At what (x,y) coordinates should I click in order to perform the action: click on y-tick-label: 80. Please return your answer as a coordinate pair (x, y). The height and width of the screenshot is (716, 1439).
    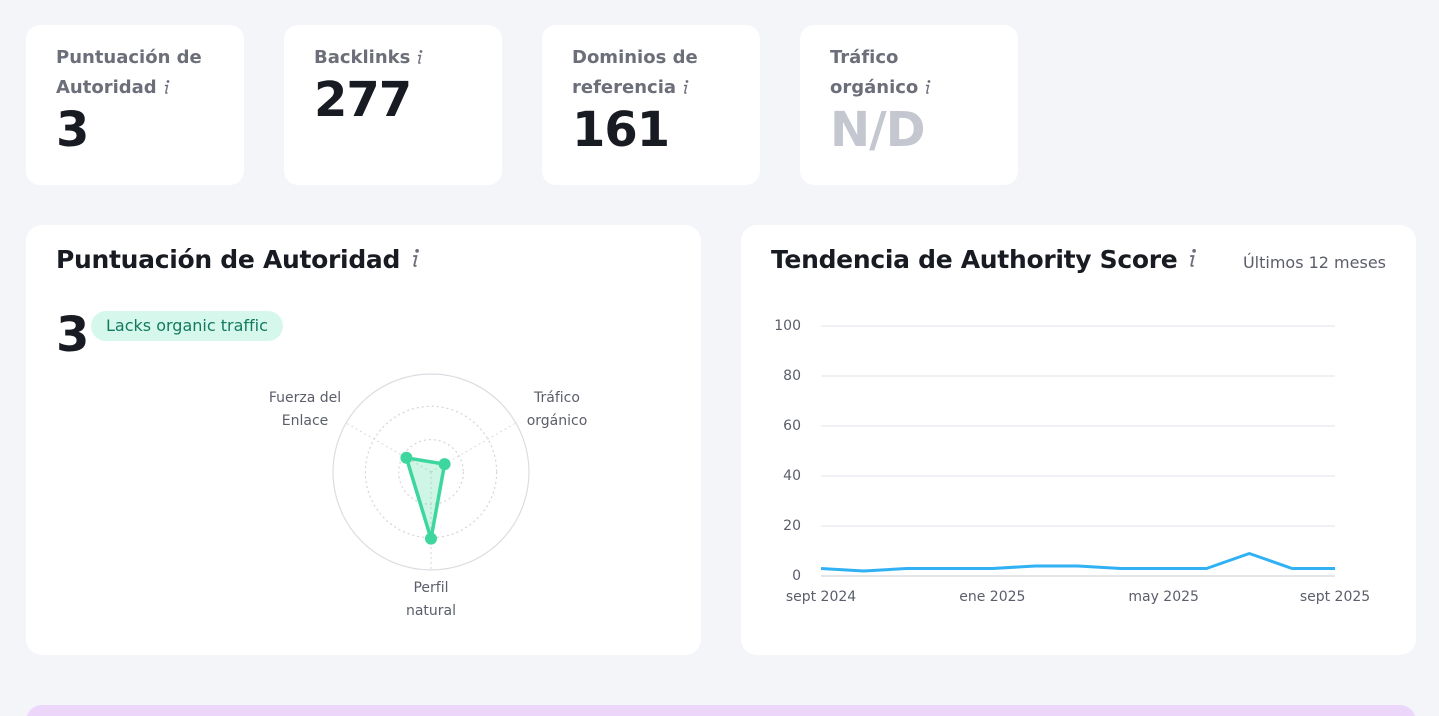
    Looking at the image, I should click on (792, 376).